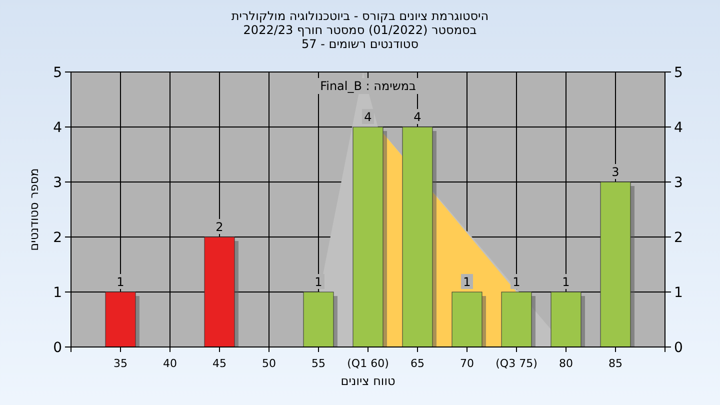 This screenshot has height=405, width=720. I want to click on y2-tick-label: 5, so click(678, 73).